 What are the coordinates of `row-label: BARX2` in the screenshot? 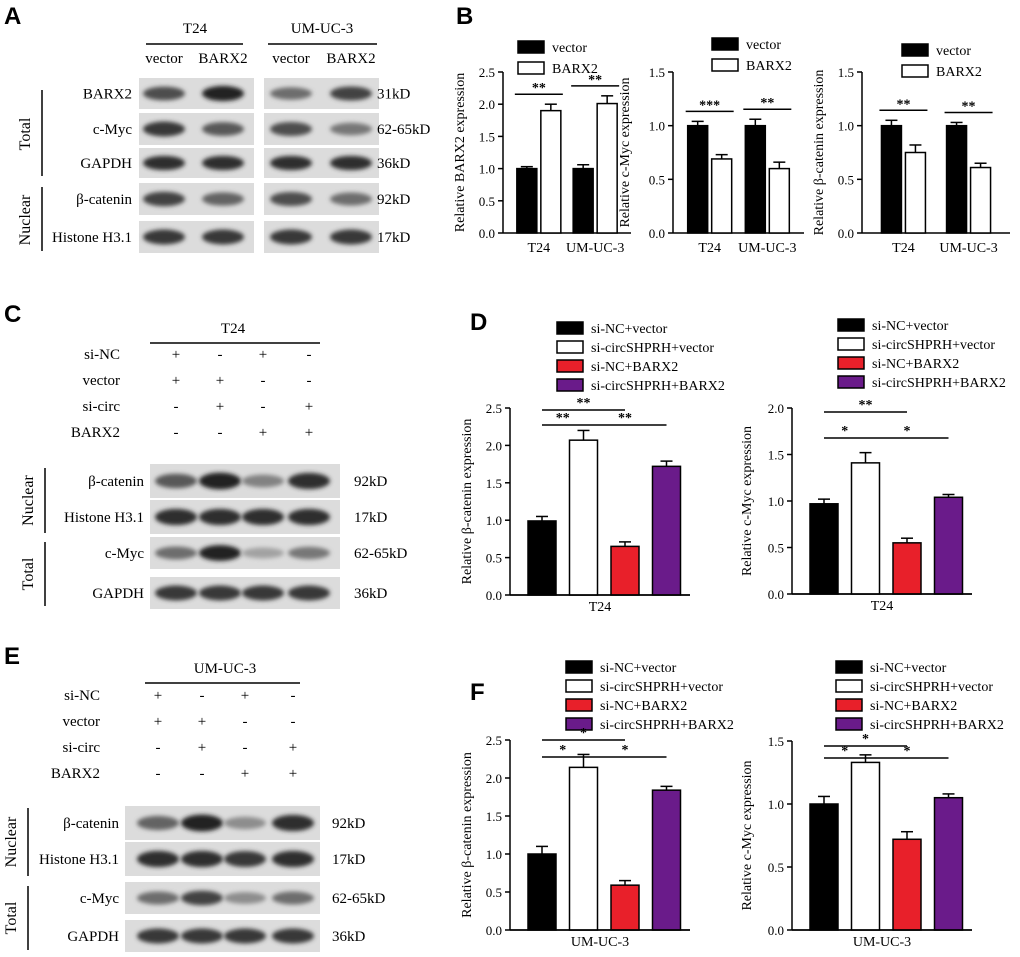 It's located at (107, 95).